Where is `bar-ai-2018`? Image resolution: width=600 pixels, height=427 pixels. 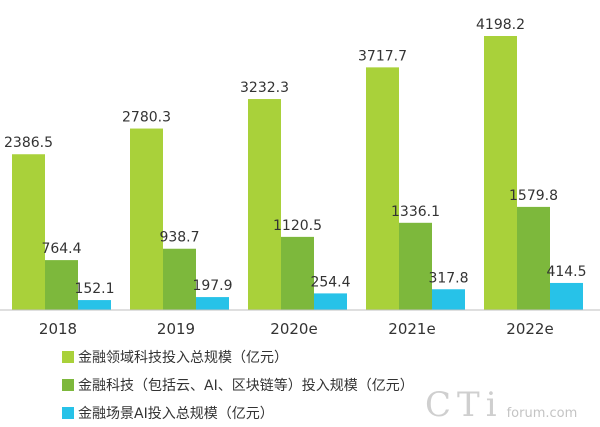 bar-ai-2018 is located at coordinates (94, 305).